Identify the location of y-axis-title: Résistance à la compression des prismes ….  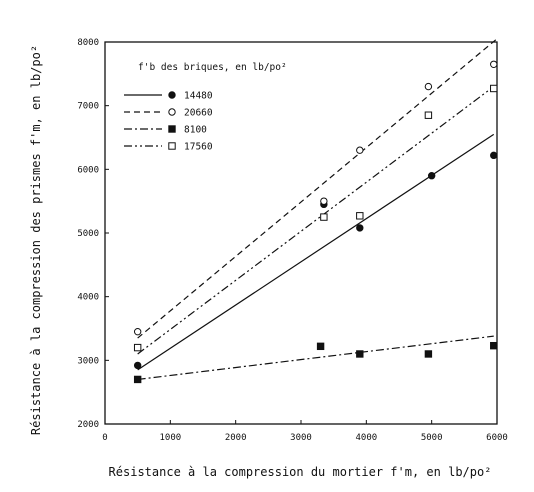
(36, 240).